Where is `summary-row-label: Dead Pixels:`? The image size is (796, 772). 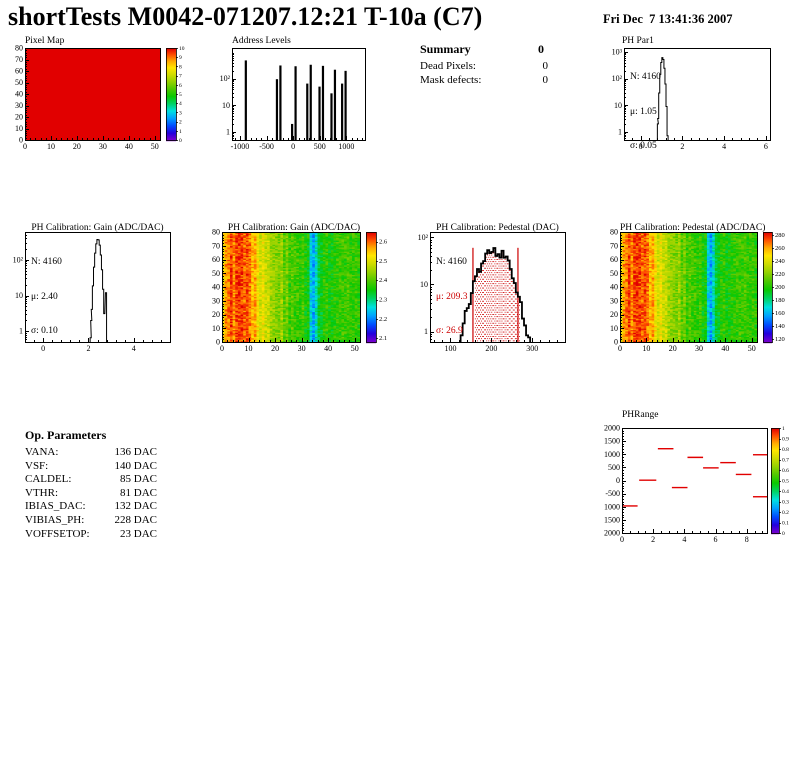 summary-row-label: Dead Pixels: is located at coordinates (448, 66).